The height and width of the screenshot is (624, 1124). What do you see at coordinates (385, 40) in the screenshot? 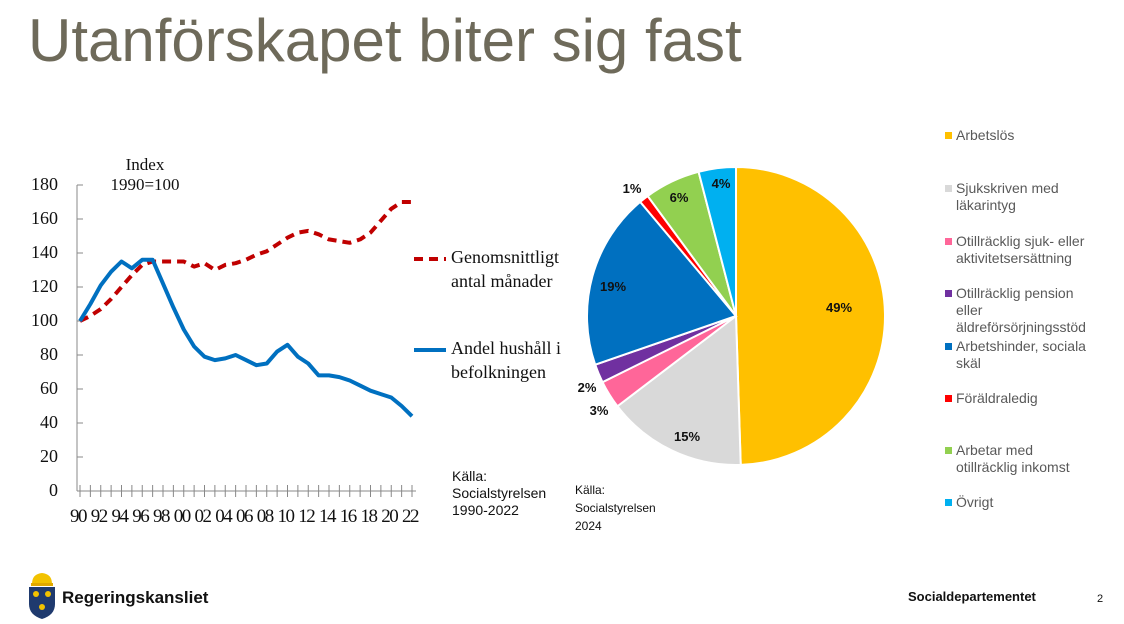
I see `slide-title: Utanförskapet biter sig fast` at bounding box center [385, 40].